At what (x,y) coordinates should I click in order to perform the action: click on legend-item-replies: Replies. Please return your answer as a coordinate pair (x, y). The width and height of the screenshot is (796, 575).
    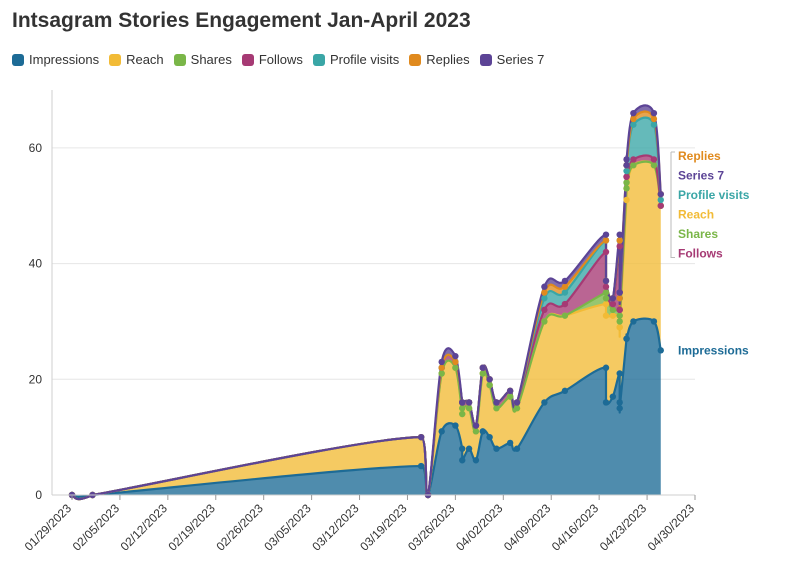
    Looking at the image, I should click on (439, 59).